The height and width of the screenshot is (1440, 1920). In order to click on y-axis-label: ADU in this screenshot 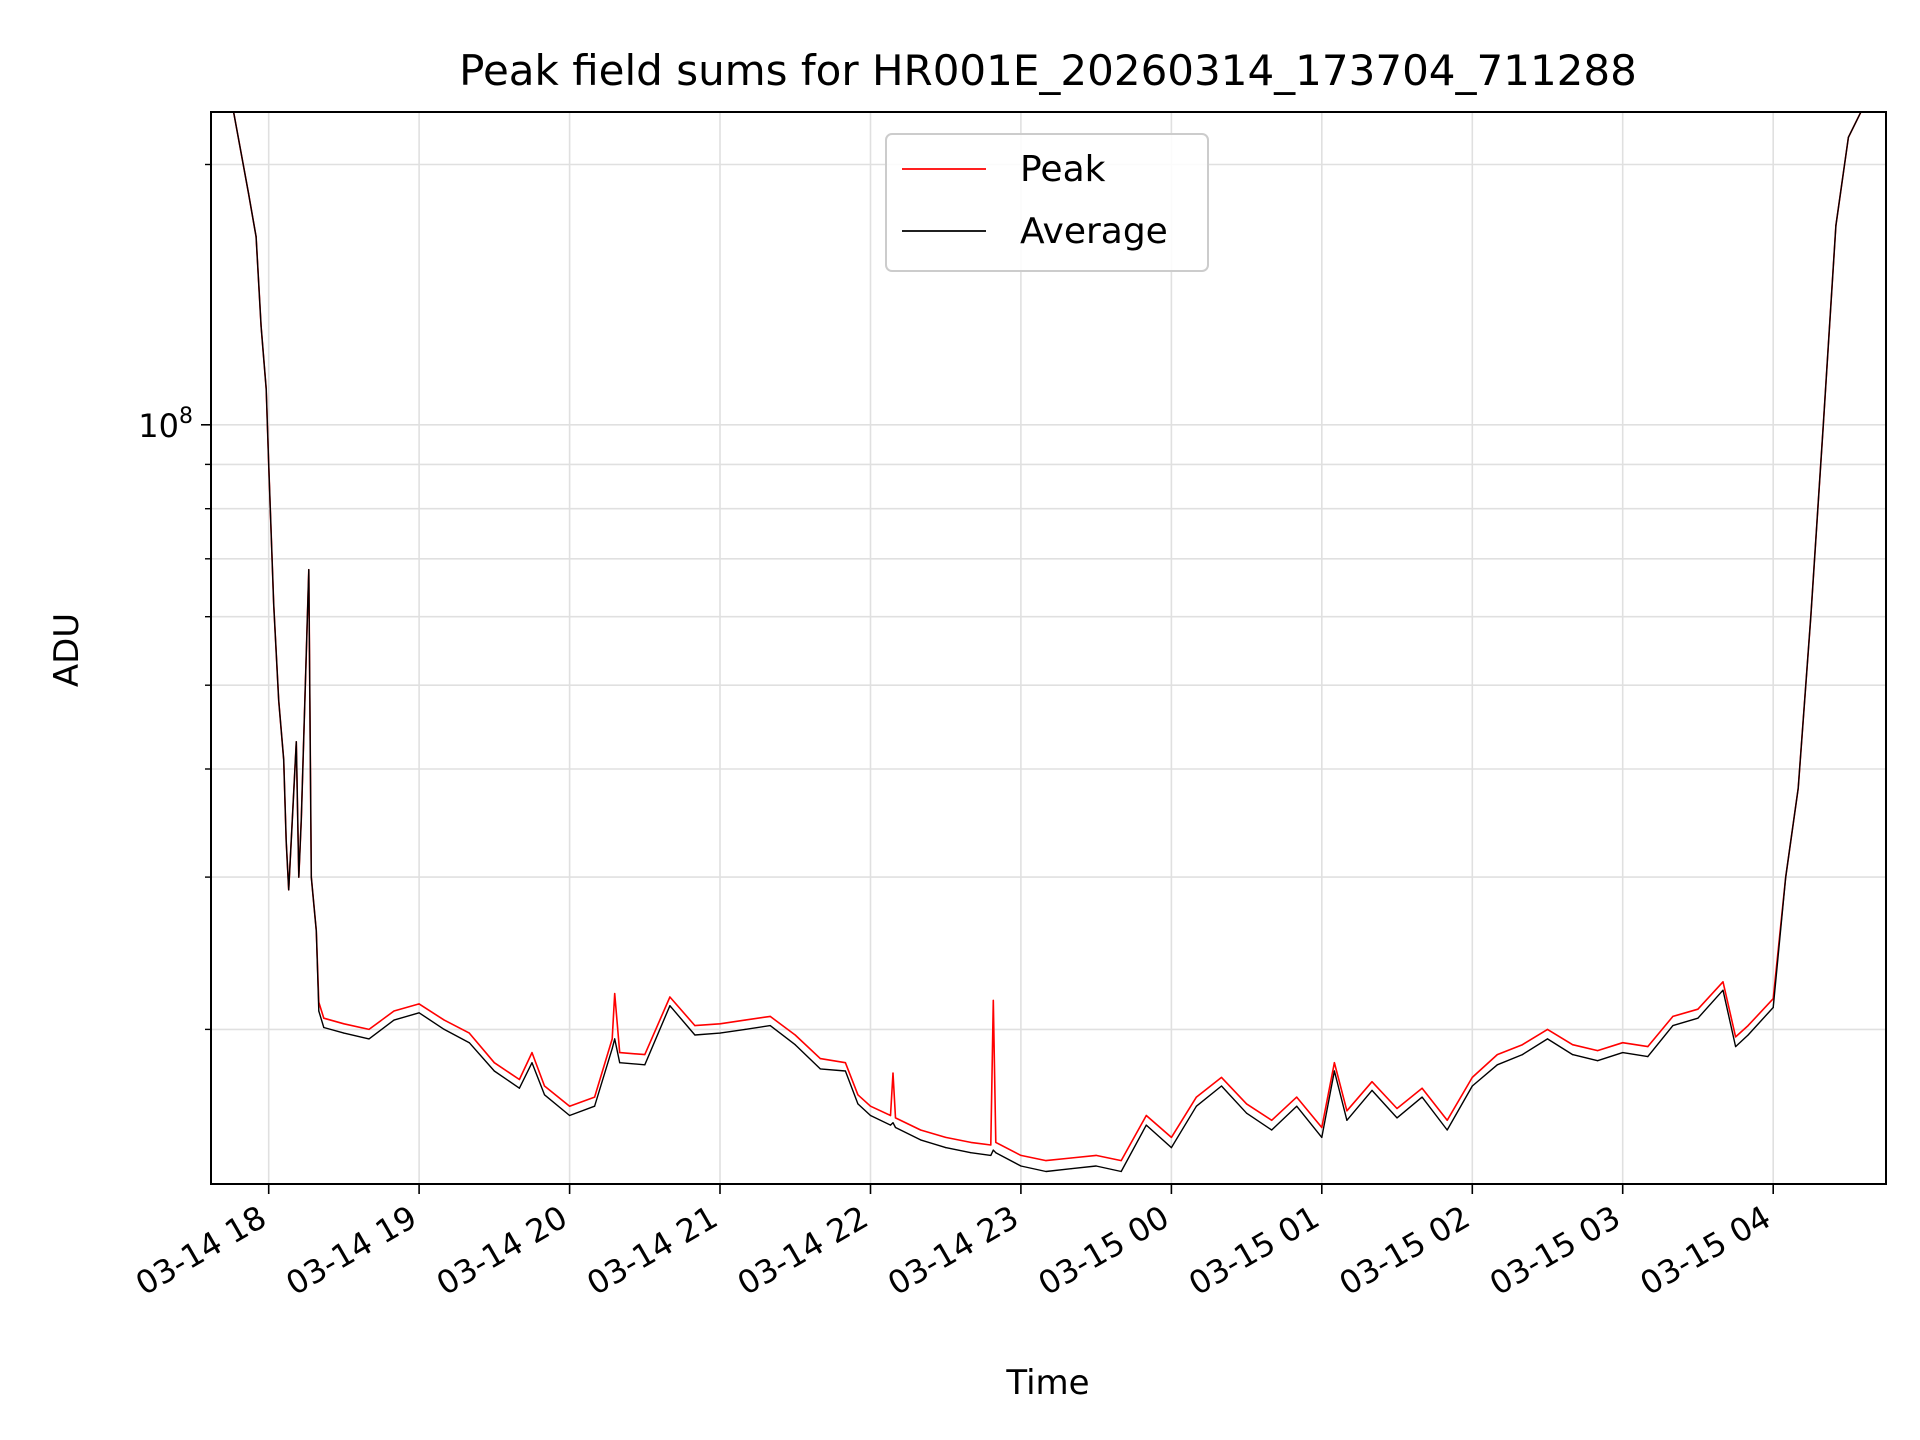, I will do `click(67, 650)`.